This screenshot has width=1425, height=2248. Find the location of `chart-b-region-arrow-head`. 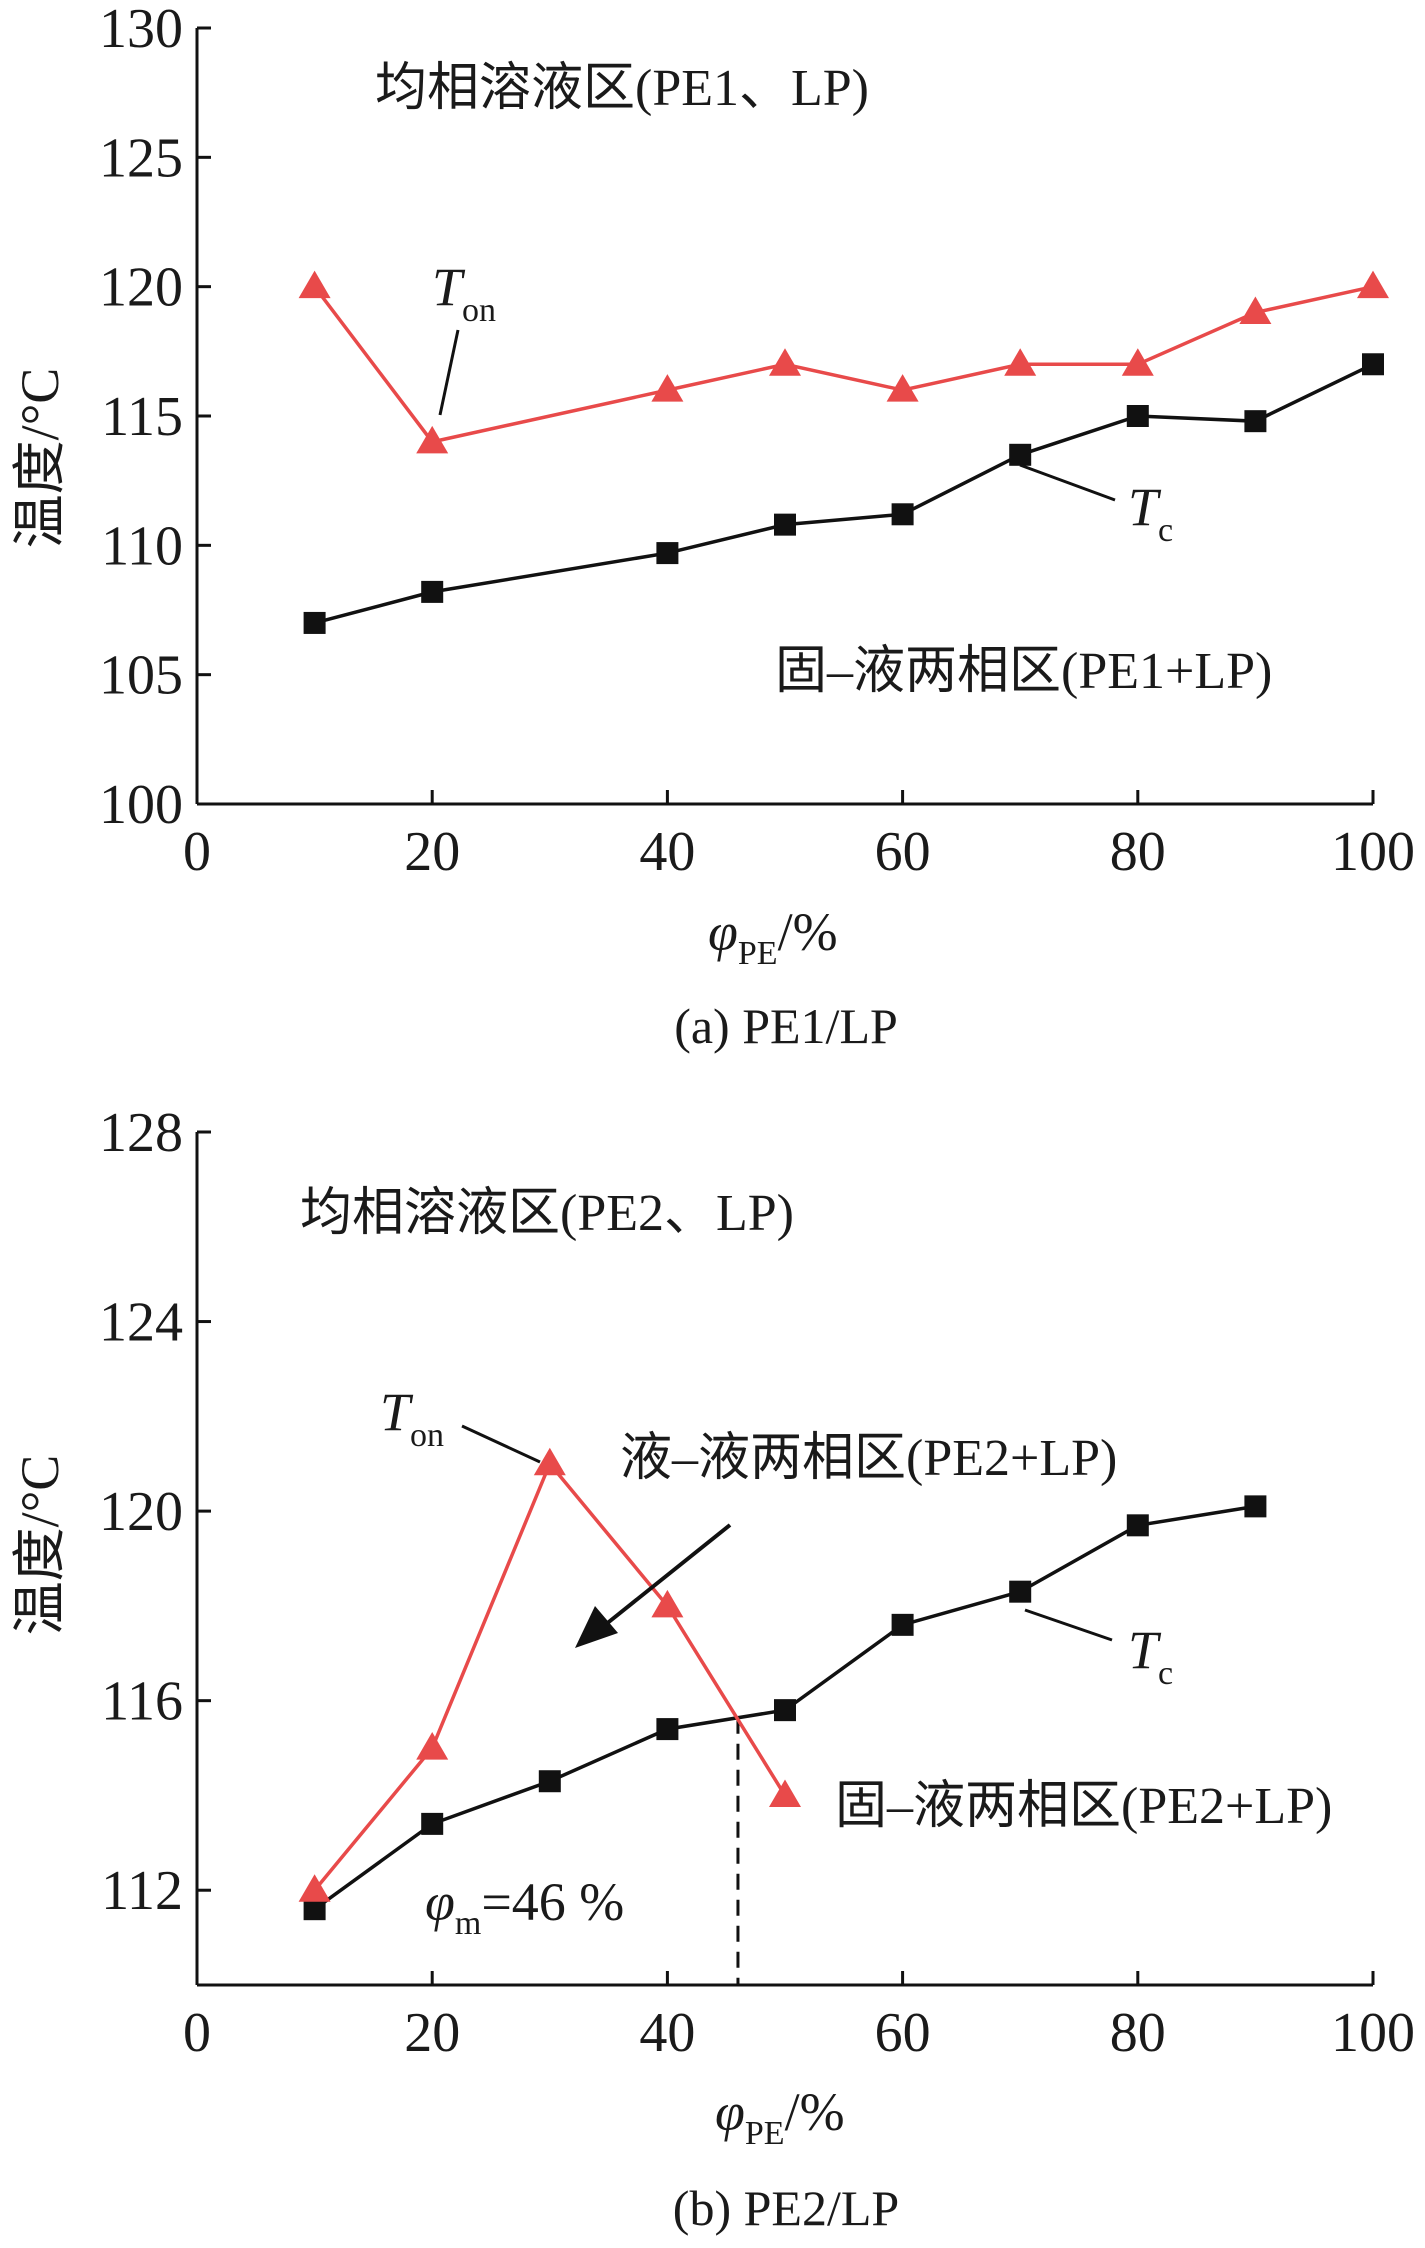

chart-b-region-arrow-head is located at coordinates (596, 1627).